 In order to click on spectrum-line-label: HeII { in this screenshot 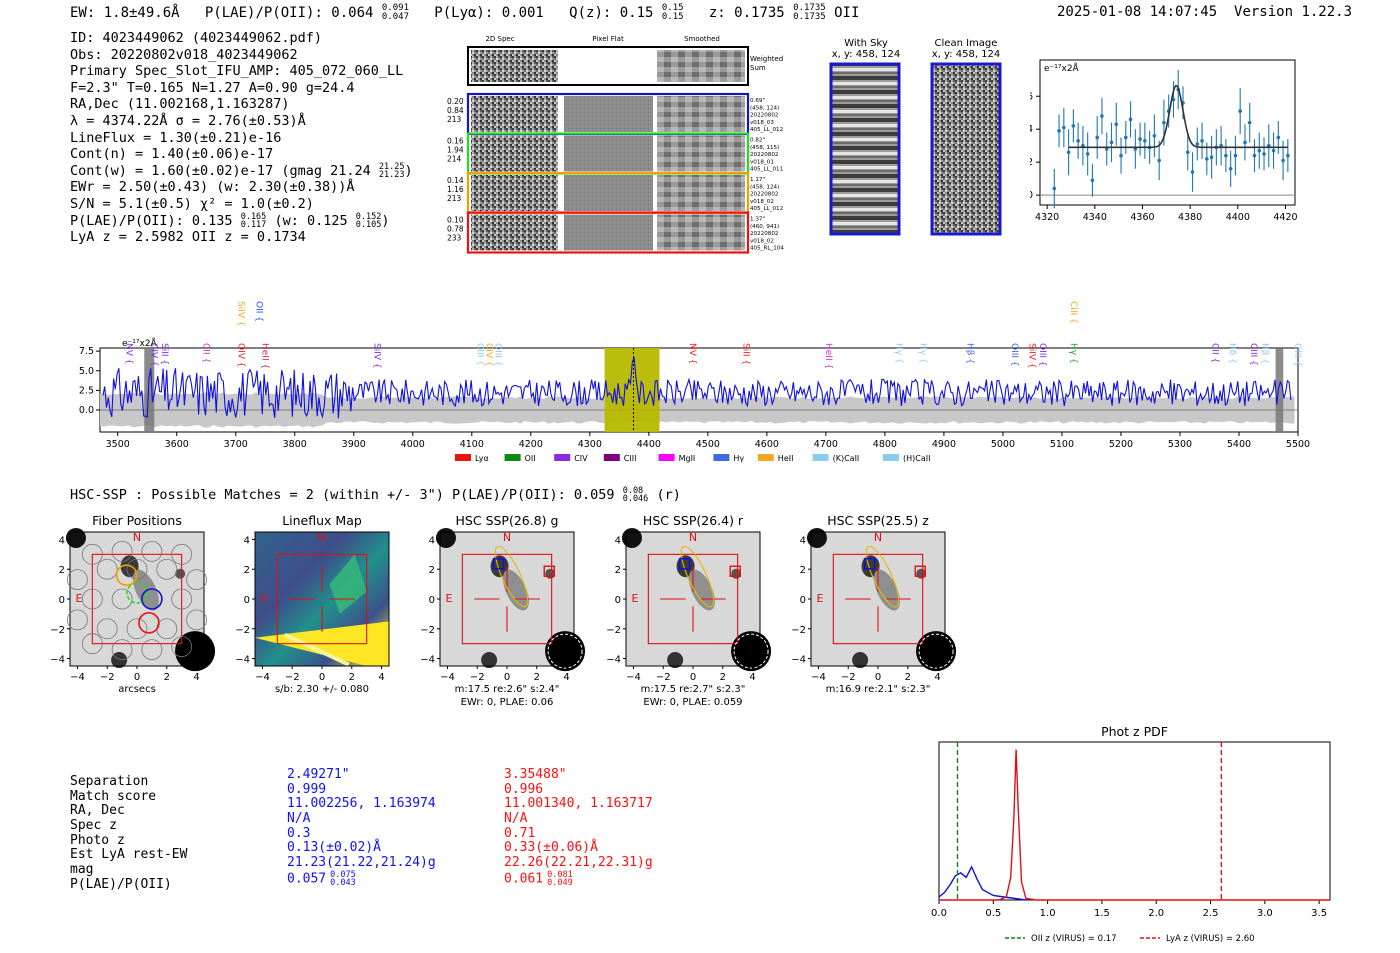, I will do `click(264, 356)`.